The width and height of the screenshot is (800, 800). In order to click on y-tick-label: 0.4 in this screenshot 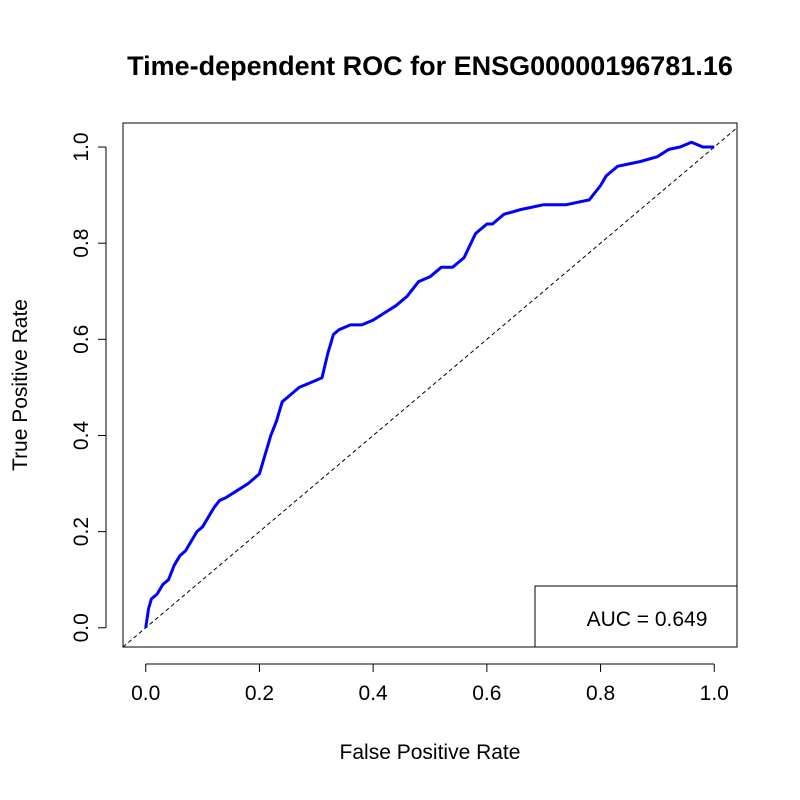, I will do `click(81, 436)`.